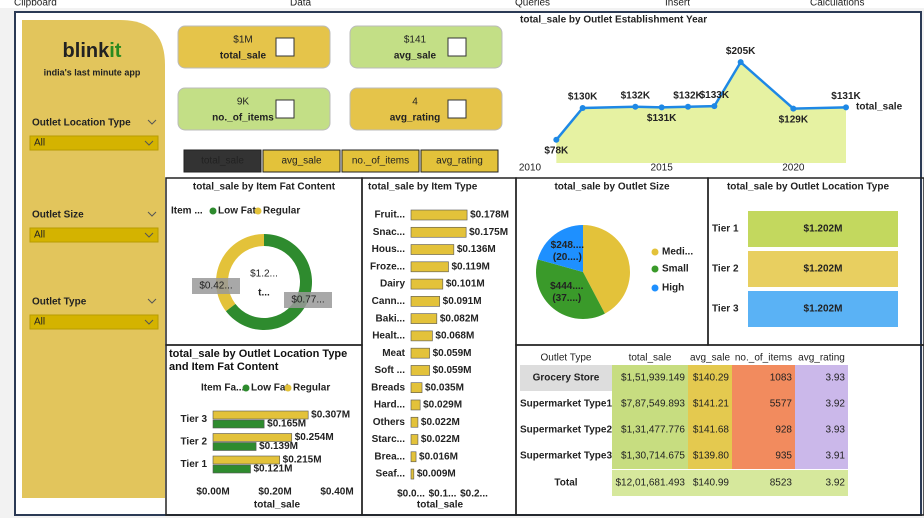  I want to click on ribbon-label: Clipboard, so click(35, 4).